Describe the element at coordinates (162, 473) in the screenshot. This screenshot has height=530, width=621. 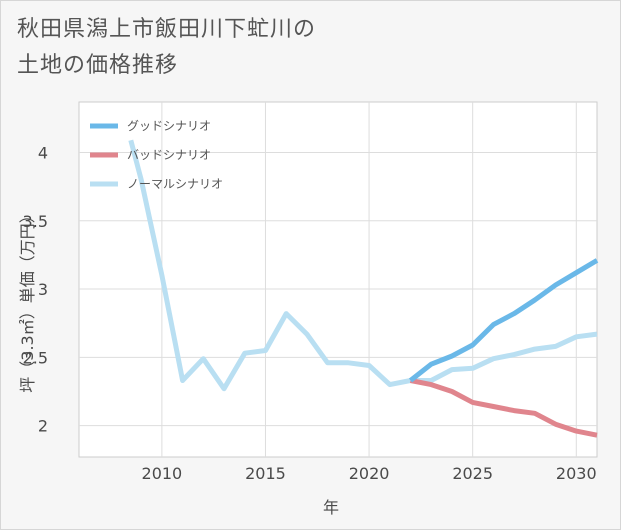
I see `x-tick-label: 2010` at that location.